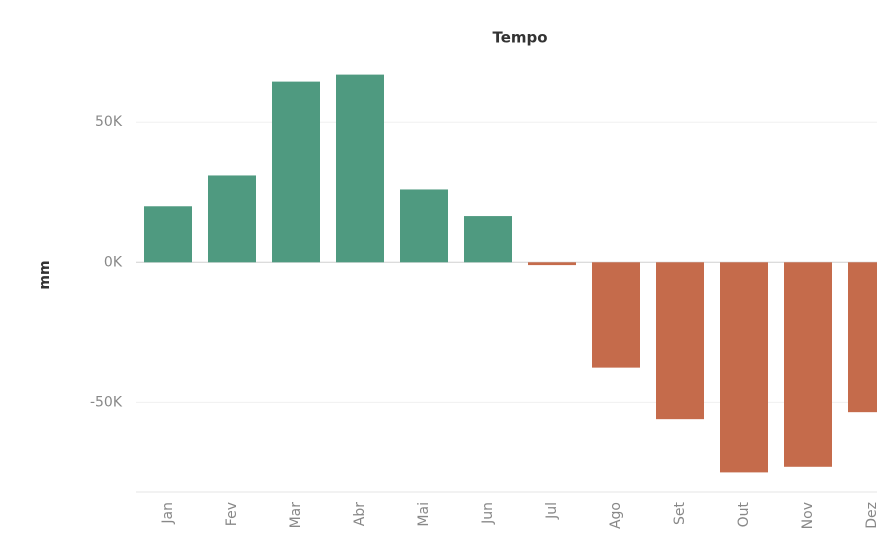  I want to click on x-tick-label: Ago, so click(616, 515).